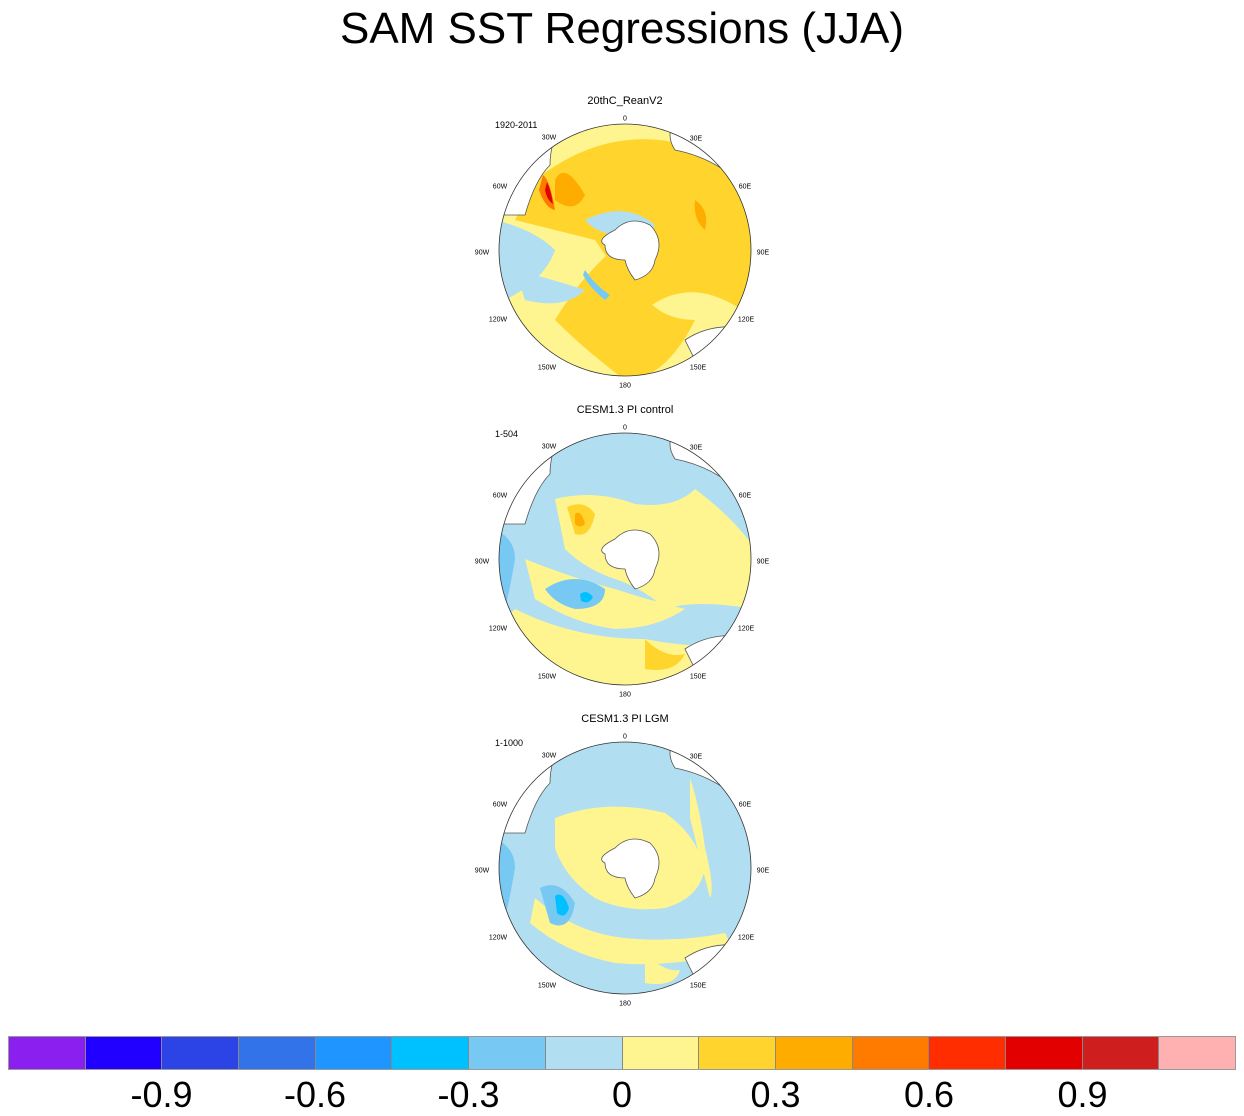  Describe the element at coordinates (161, 1094) in the screenshot. I see `colorbar-tick-label: -0.9` at that location.